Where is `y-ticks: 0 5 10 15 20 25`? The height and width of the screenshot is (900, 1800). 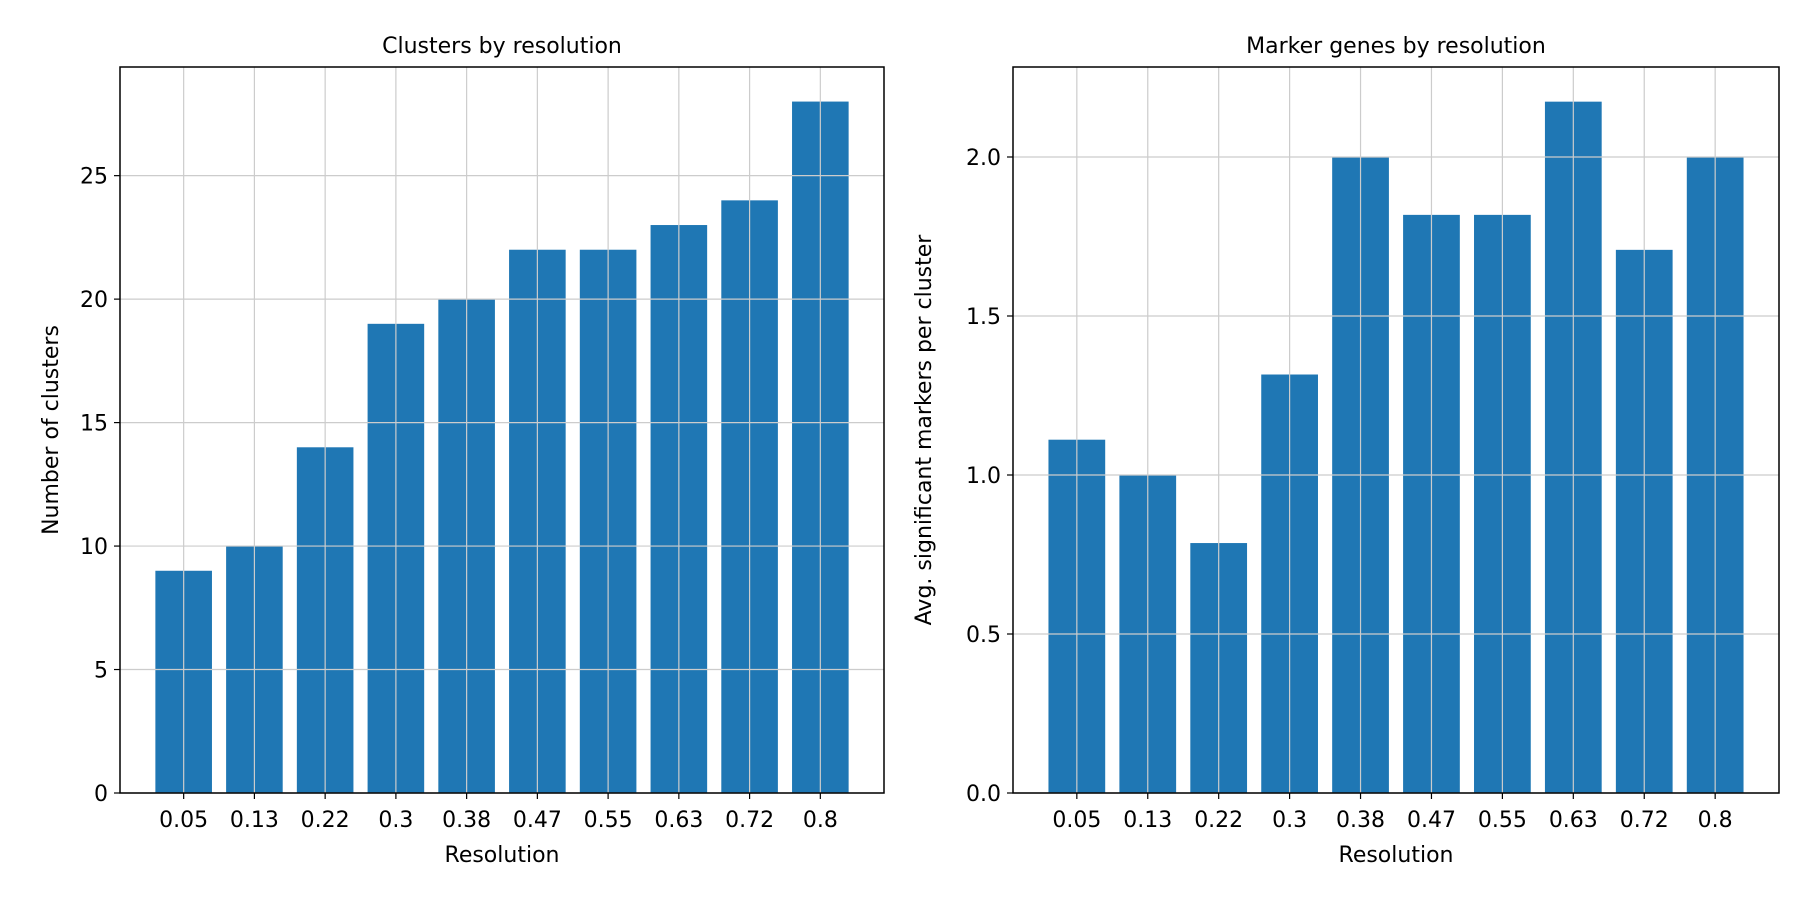 y-ticks: 0 5 10 15 20 25 is located at coordinates (100, 486).